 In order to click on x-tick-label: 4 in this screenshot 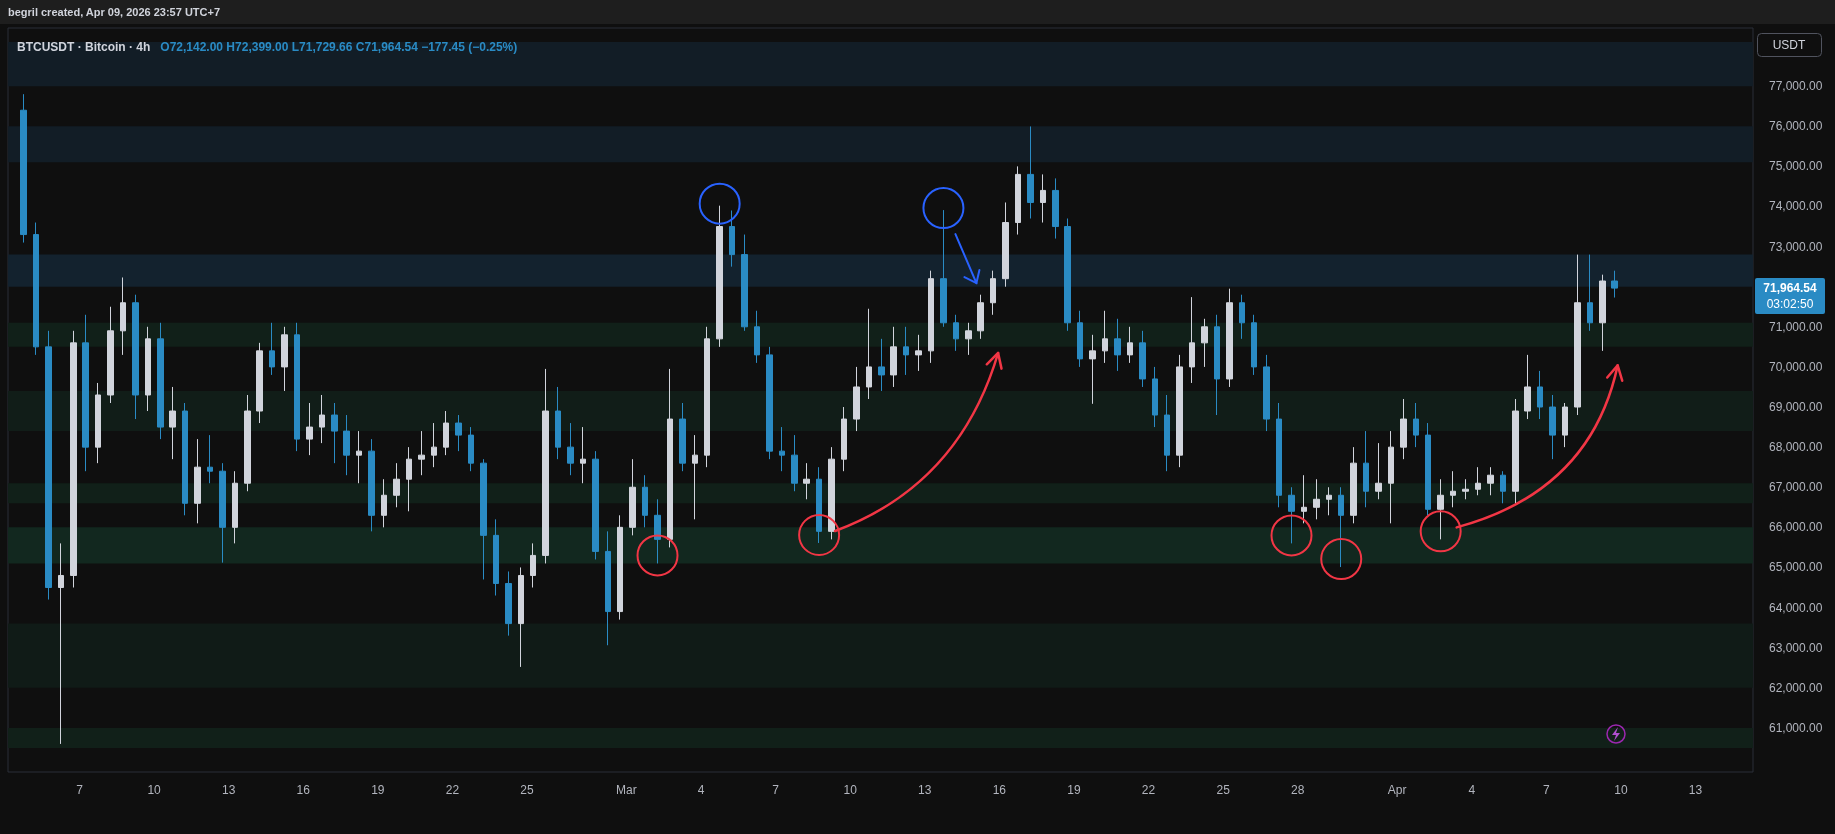, I will do `click(701, 790)`.